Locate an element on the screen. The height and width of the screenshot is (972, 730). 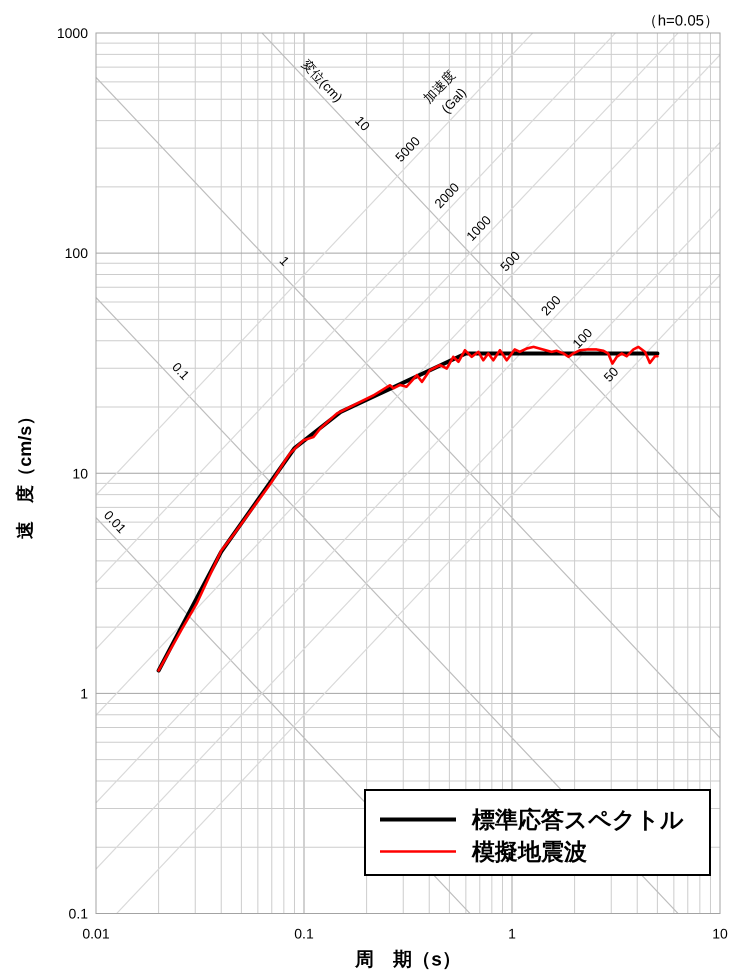
text: （h=0.05） is located at coordinates (680, 21).